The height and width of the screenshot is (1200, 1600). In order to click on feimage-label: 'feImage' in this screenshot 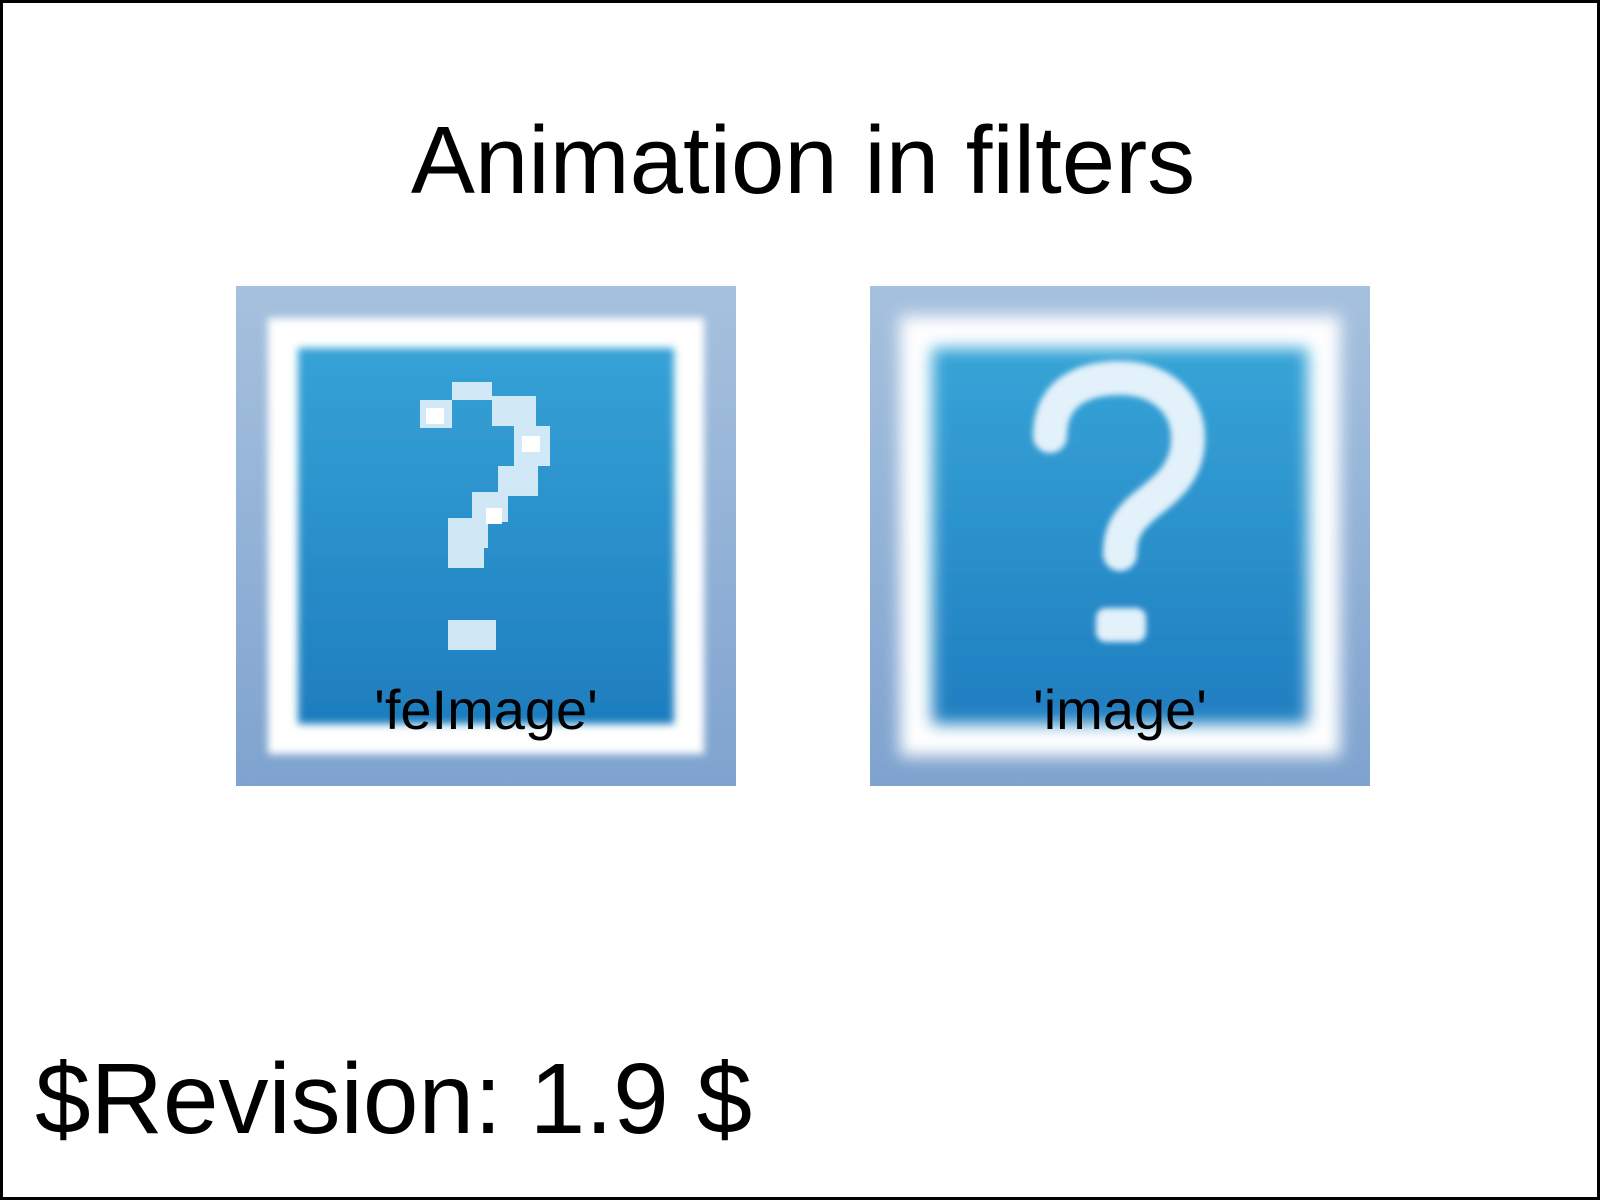, I will do `click(486, 709)`.